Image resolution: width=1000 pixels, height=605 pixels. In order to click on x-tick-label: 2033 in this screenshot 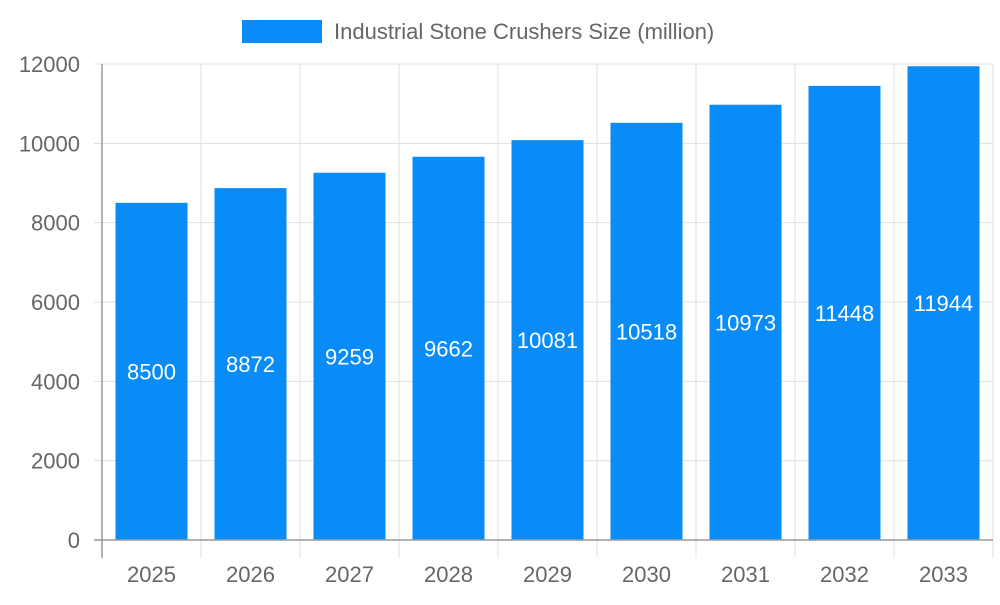, I will do `click(943, 574)`.